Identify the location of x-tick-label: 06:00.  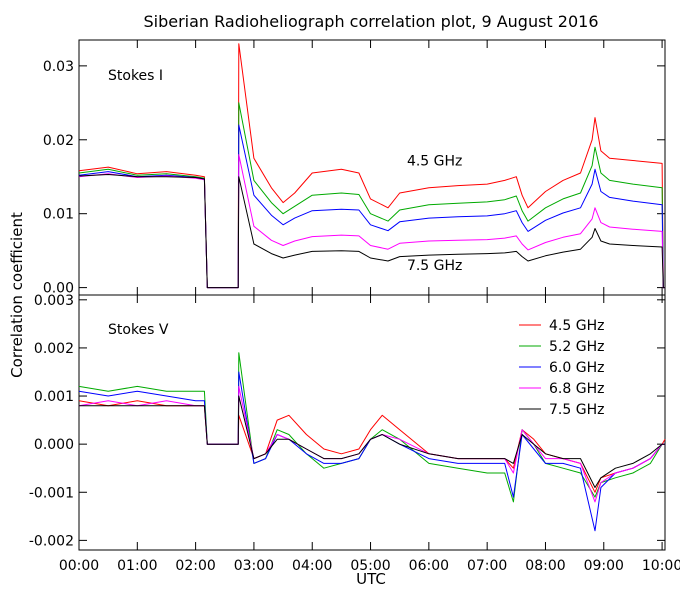
(429, 566).